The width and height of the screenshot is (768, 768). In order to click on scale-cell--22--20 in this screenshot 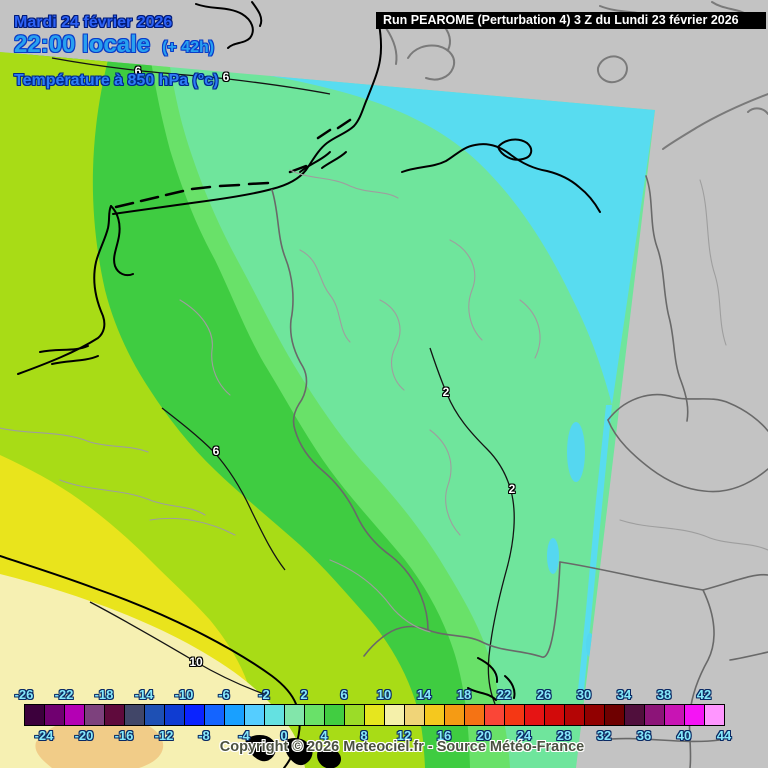, I will do `click(75, 715)`.